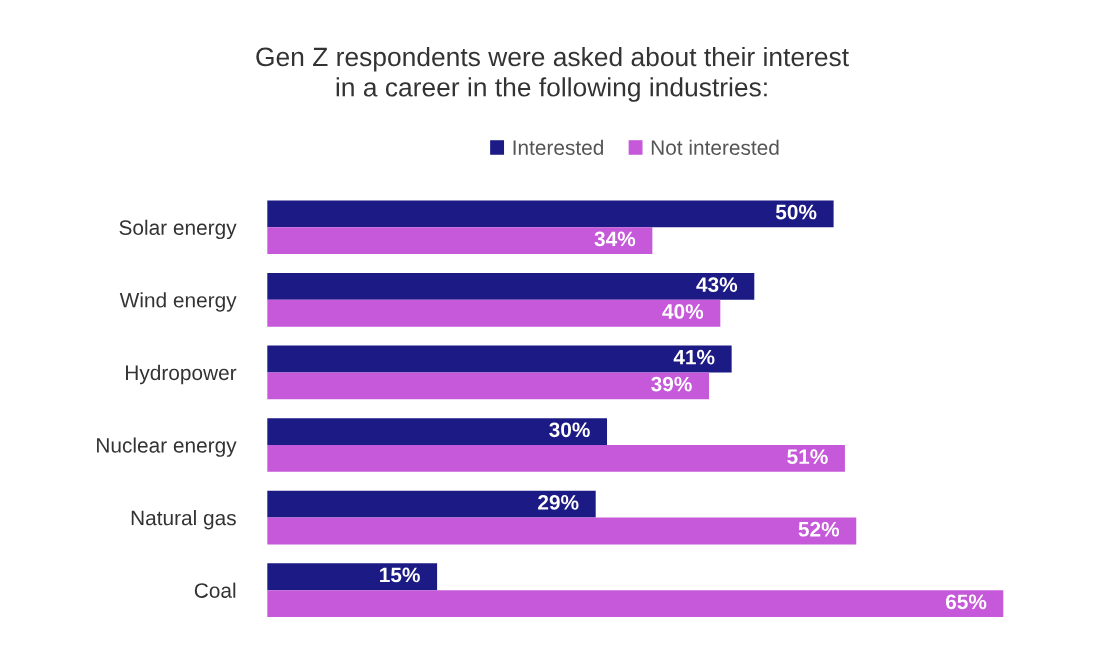  I want to click on data-label: 52%, so click(819, 529).